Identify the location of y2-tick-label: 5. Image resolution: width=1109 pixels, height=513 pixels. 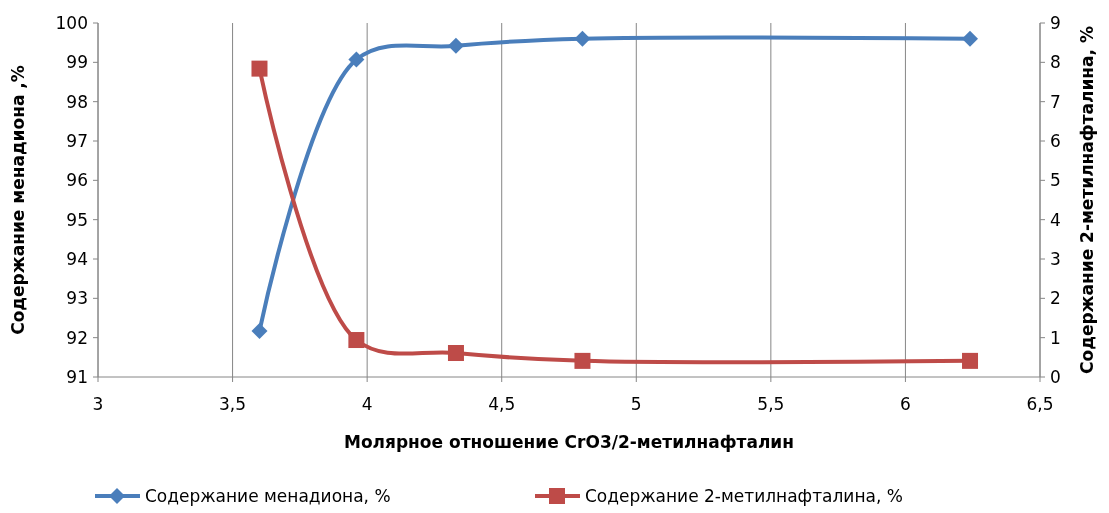
(1055, 180).